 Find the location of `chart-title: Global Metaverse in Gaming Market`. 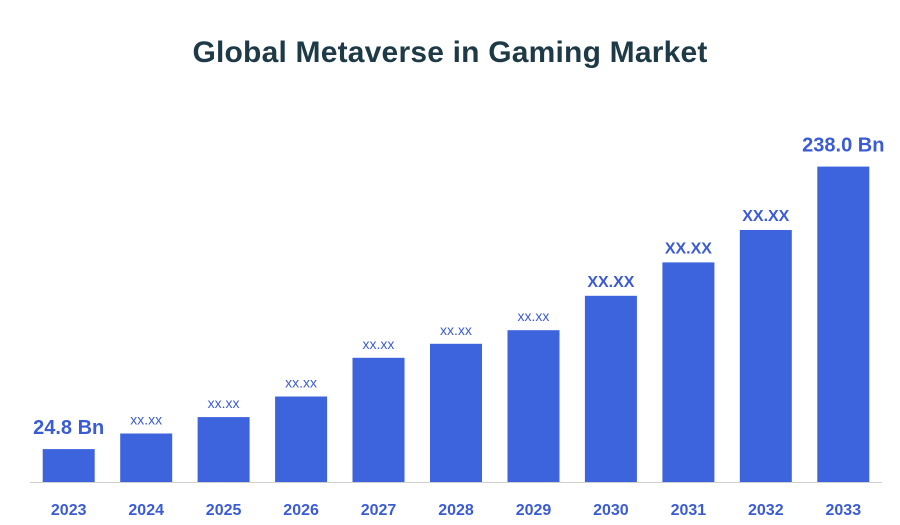

chart-title: Global Metaverse in Gaming Market is located at coordinates (450, 52).